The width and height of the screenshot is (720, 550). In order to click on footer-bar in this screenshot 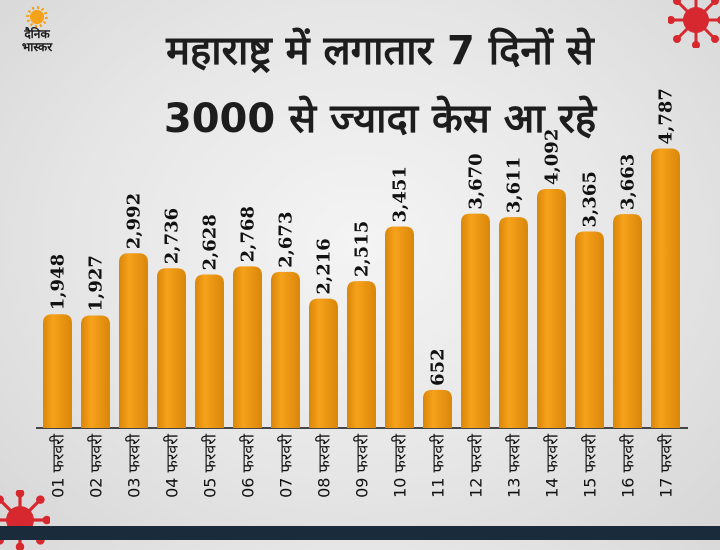, I will do `click(360, 533)`.